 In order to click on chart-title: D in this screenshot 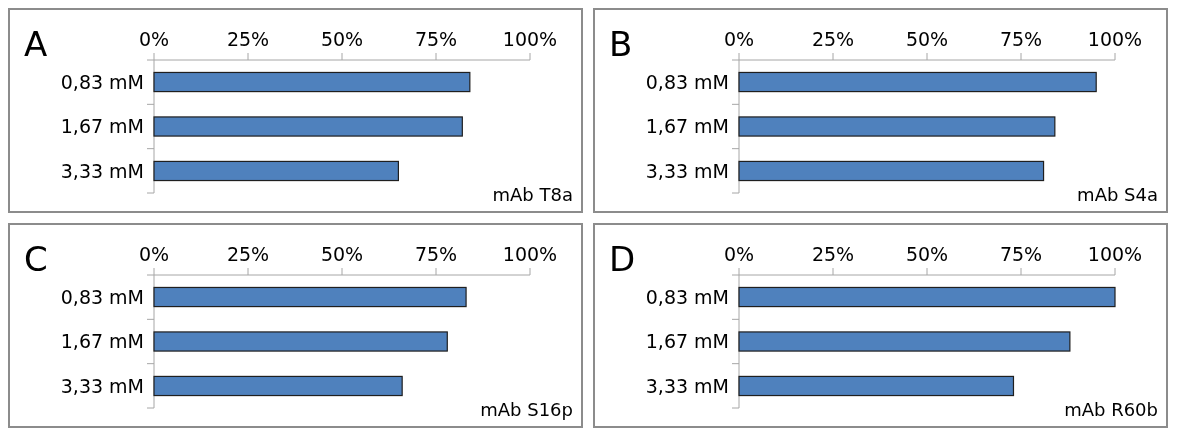, I will do `click(622, 259)`.